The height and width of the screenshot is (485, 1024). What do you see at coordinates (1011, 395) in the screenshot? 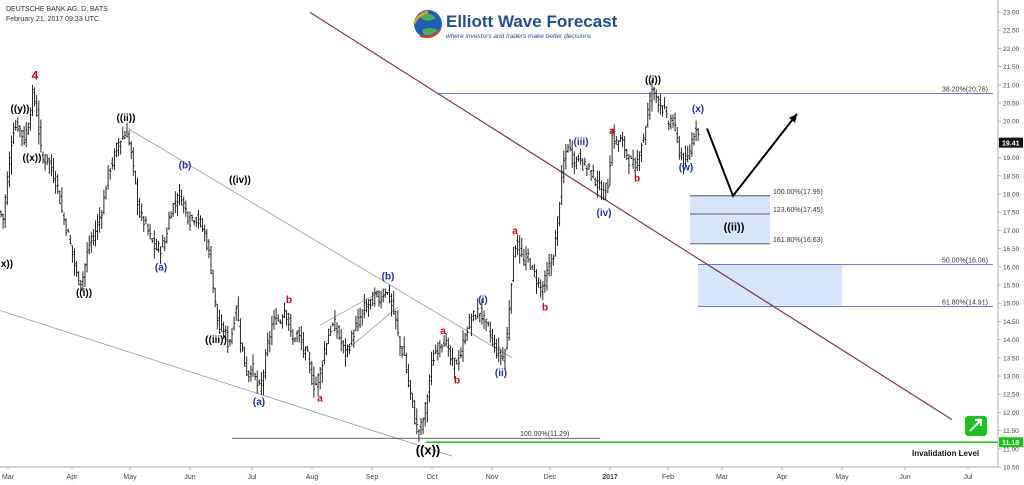
I see `y-tick-label: 12.50` at bounding box center [1011, 395].